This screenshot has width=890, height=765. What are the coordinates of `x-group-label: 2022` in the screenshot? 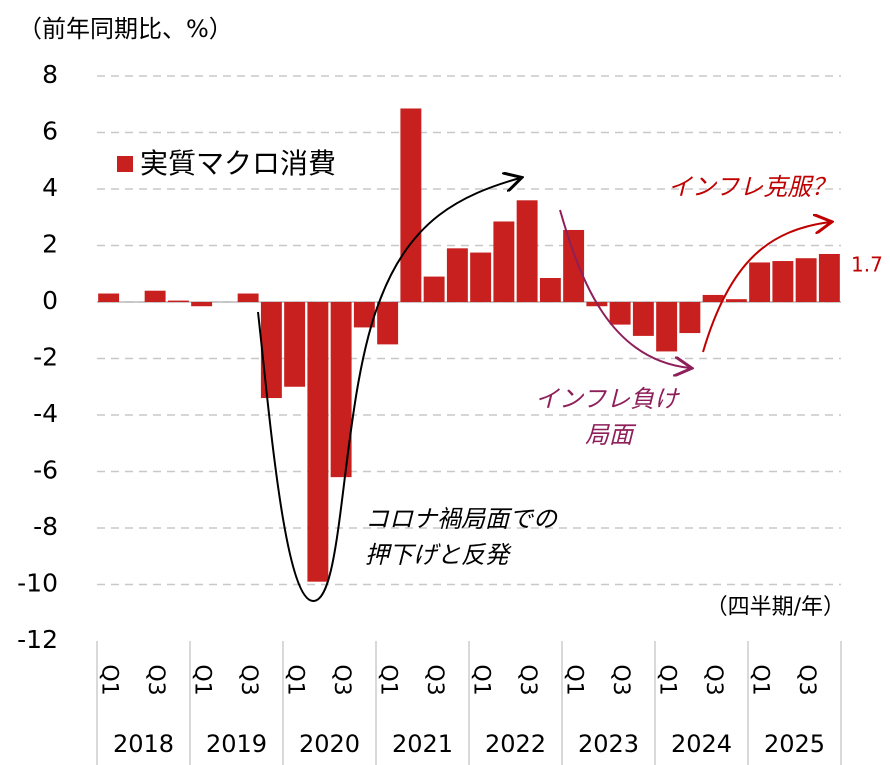 It's located at (515, 744).